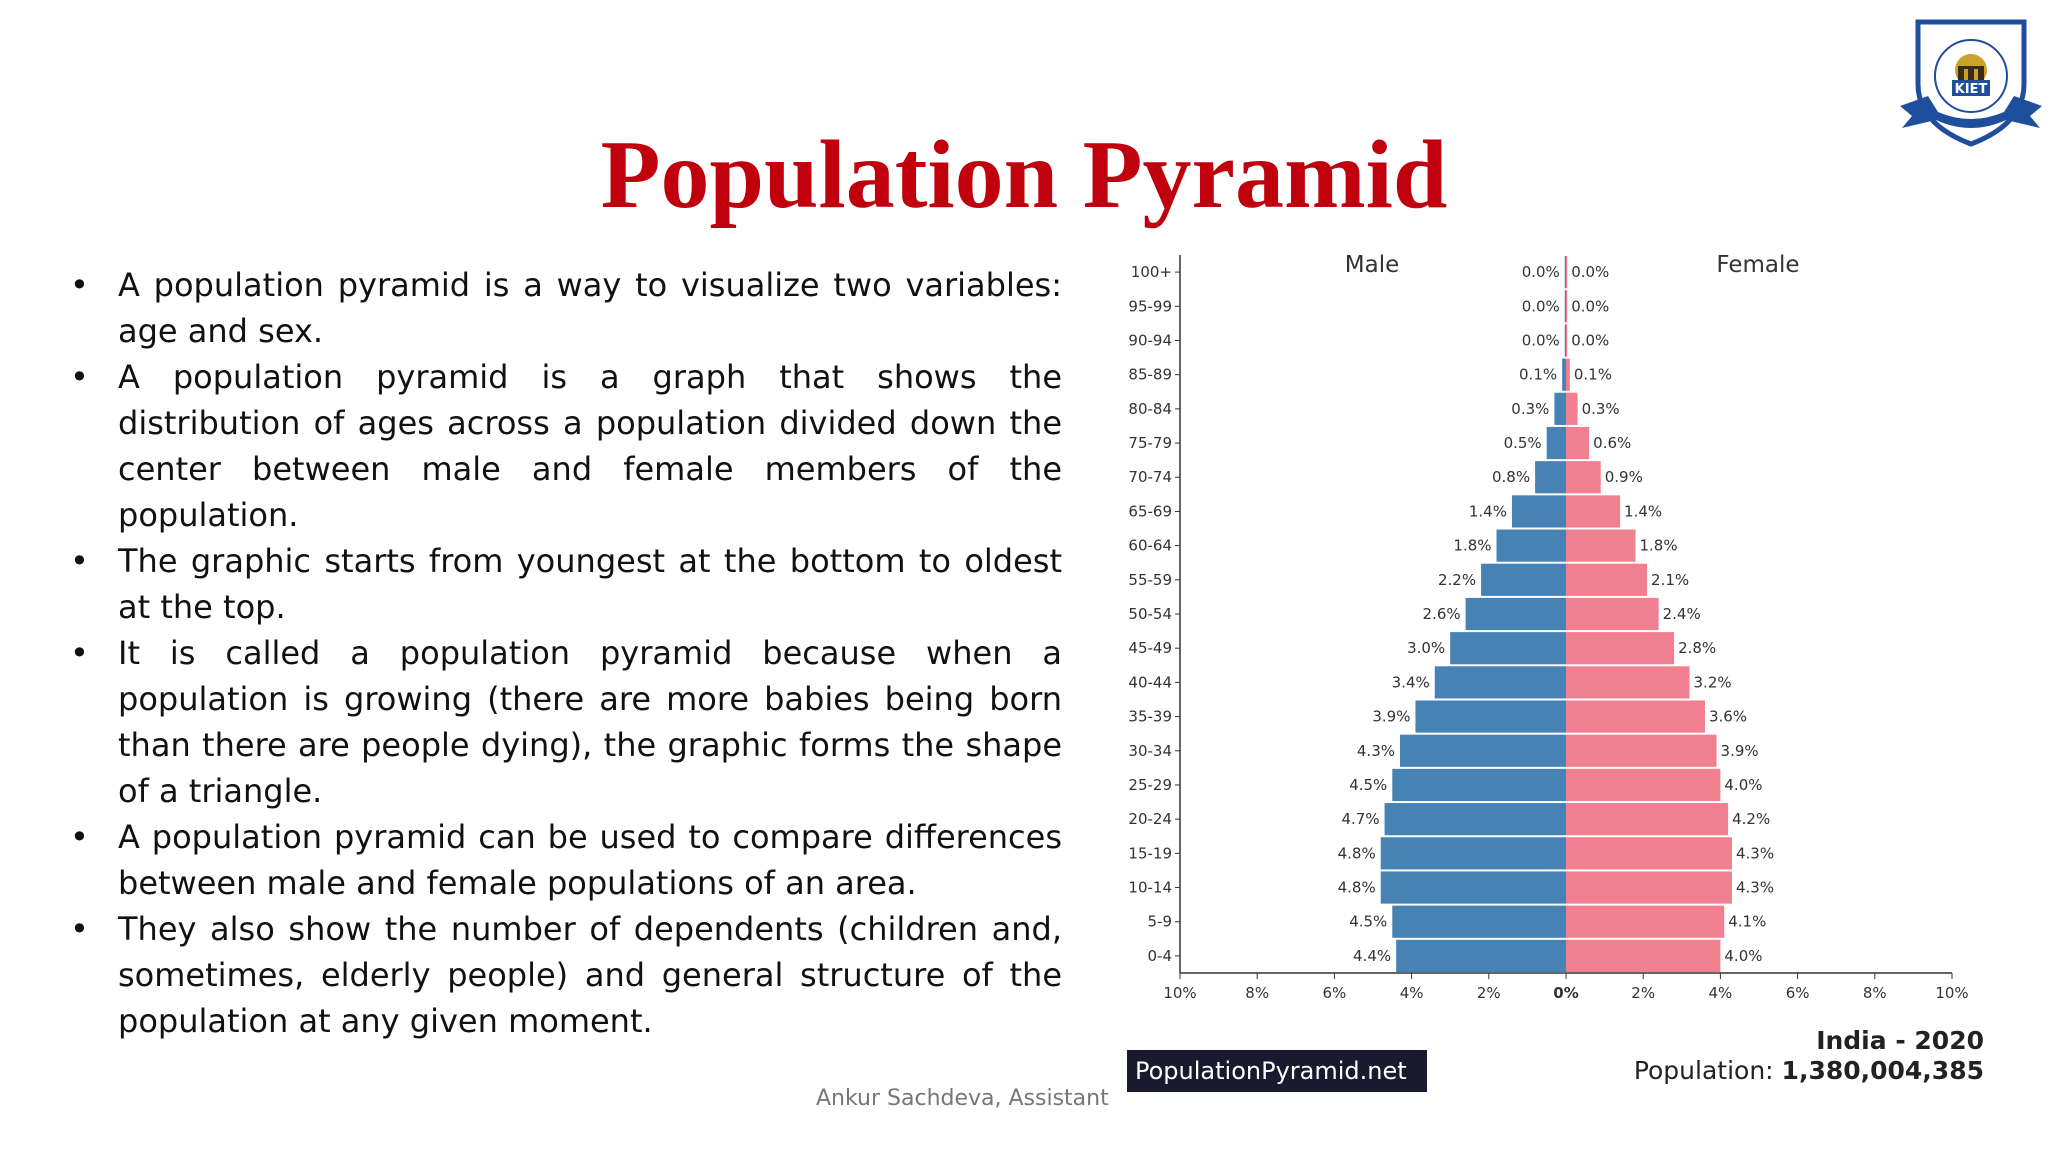  Describe the element at coordinates (1151, 272) in the screenshot. I see `age-tick-label: 100+` at that location.